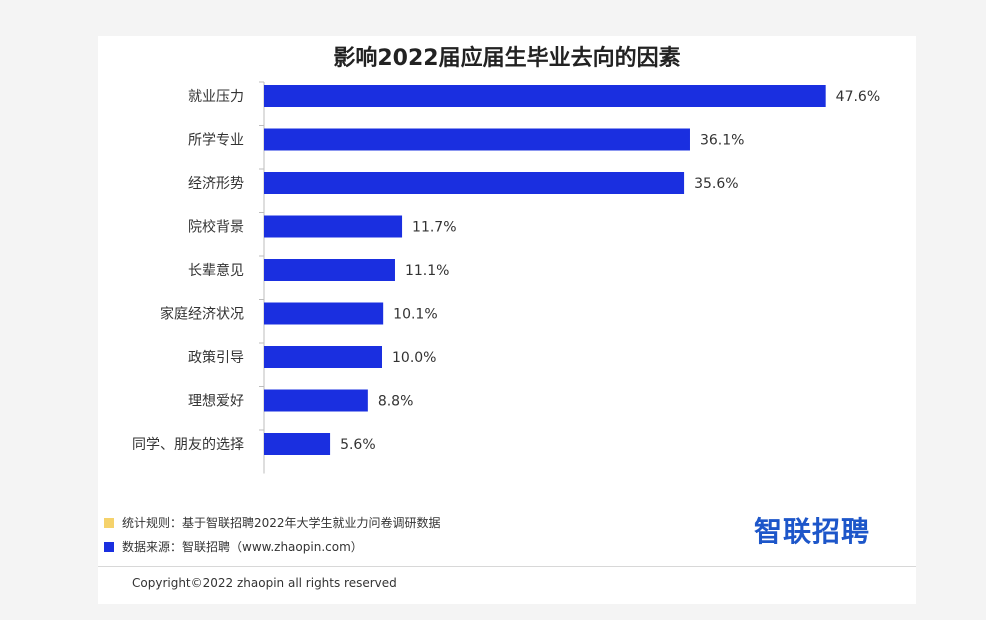 This screenshot has width=986, height=620. I want to click on value-label: 10.0%, so click(414, 358).